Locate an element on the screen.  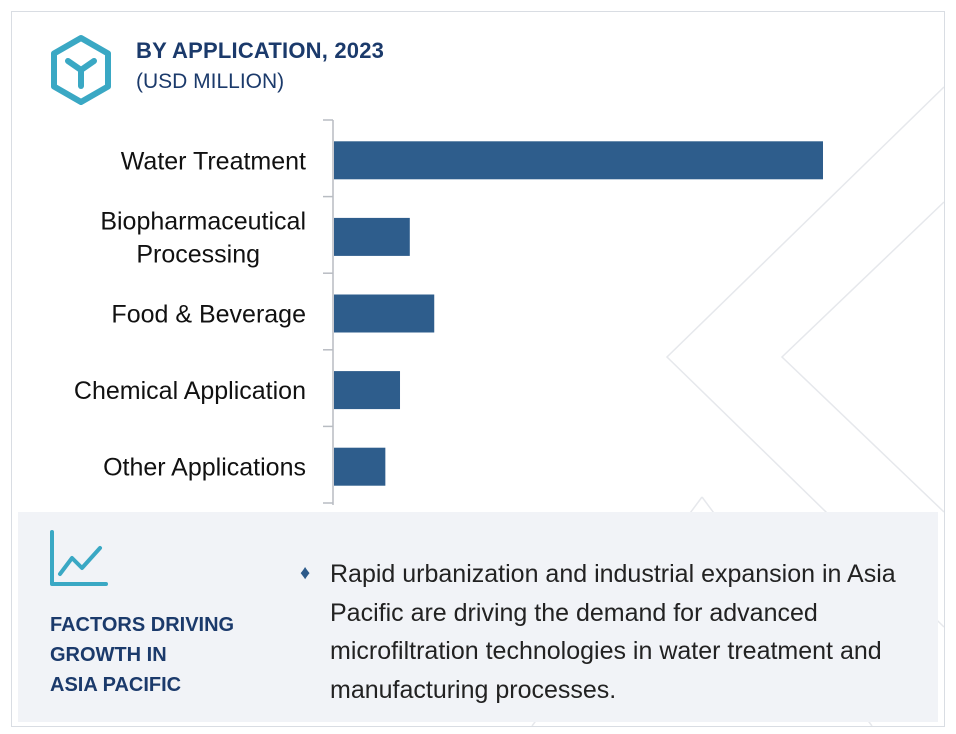
factors-heading-line: FACTORS DRIVING is located at coordinates (142, 625).